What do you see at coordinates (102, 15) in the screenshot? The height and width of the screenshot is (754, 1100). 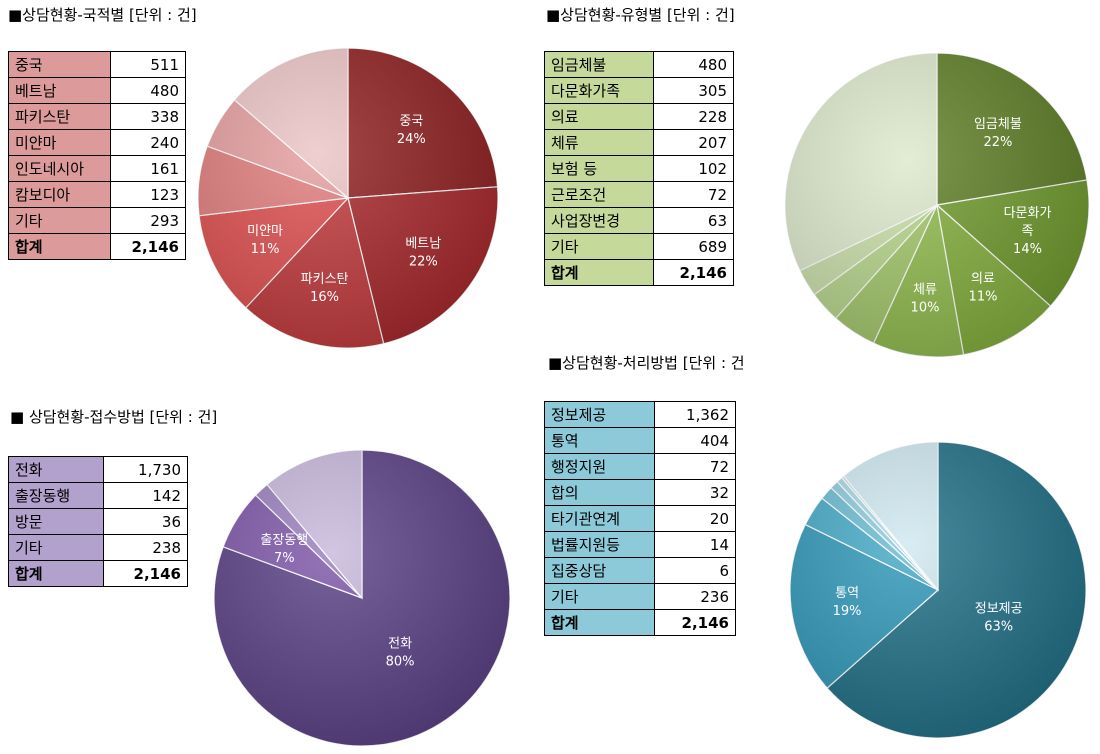 I see `chart-title-nationality: ■상담현황-국적별 [단위 : 건]` at bounding box center [102, 15].